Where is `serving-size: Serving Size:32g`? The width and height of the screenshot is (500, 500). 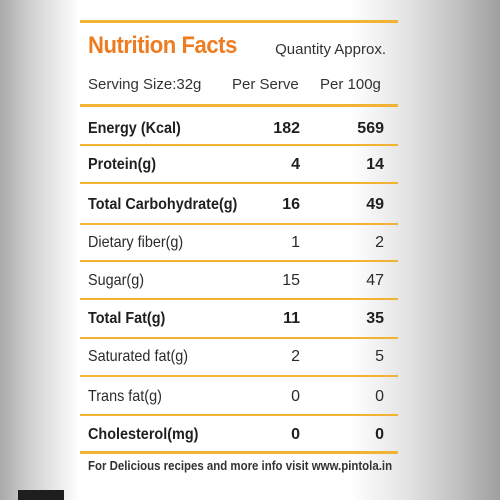
serving-size: Serving Size:32g is located at coordinates (145, 84).